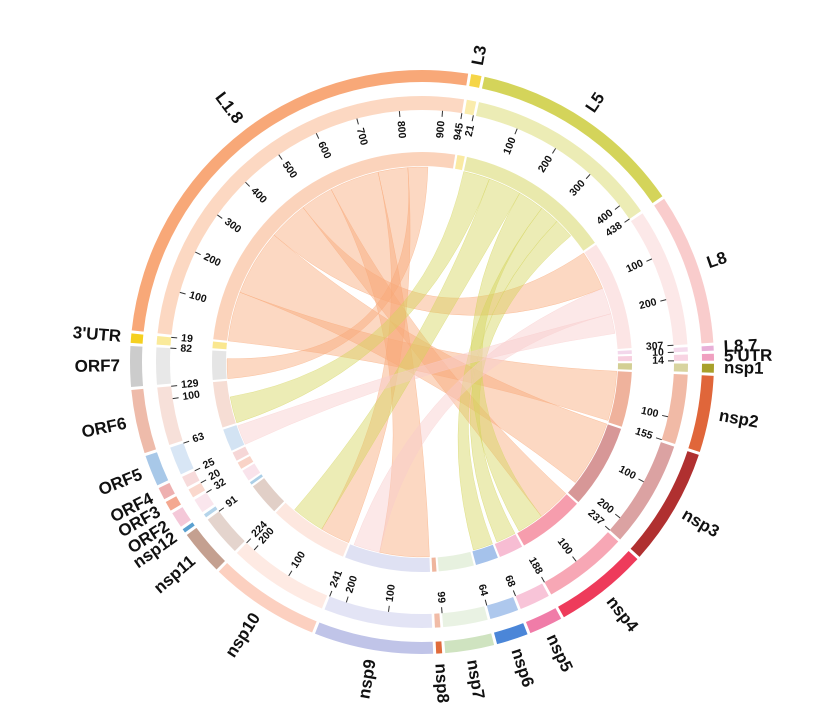  I want to click on segment-label: nsp6, so click(522, 668).